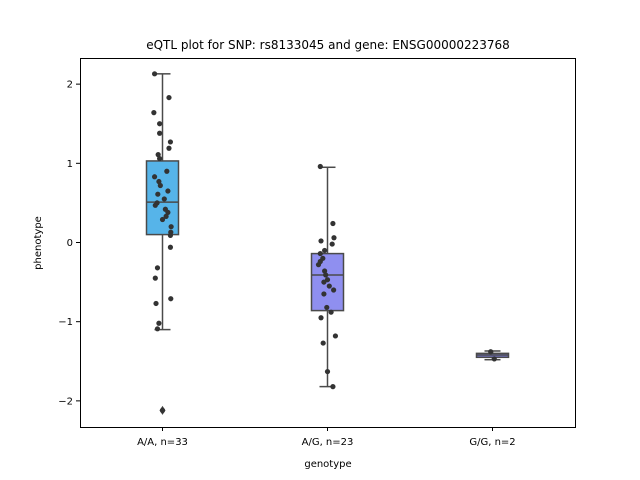 Image resolution: width=640 pixels, height=480 pixels. Describe the element at coordinates (162, 442) in the screenshot. I see `x-tick-label: A/A, n=33` at that location.